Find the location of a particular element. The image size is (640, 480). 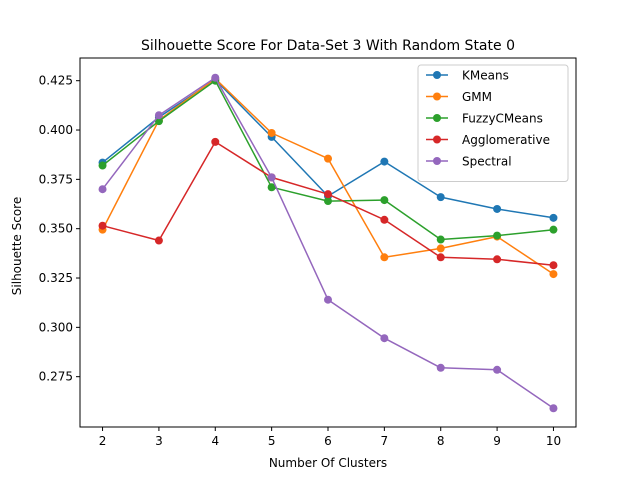

legend-label: FuzzyCMeans is located at coordinates (502, 119).